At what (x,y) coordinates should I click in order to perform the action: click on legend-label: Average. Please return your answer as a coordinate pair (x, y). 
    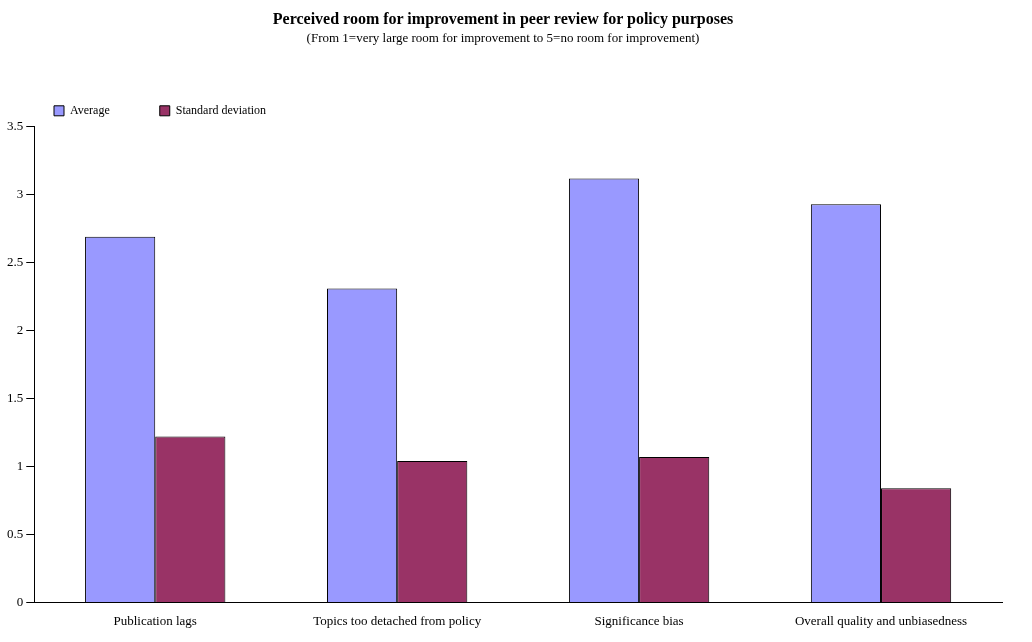
    Looking at the image, I should click on (90, 109).